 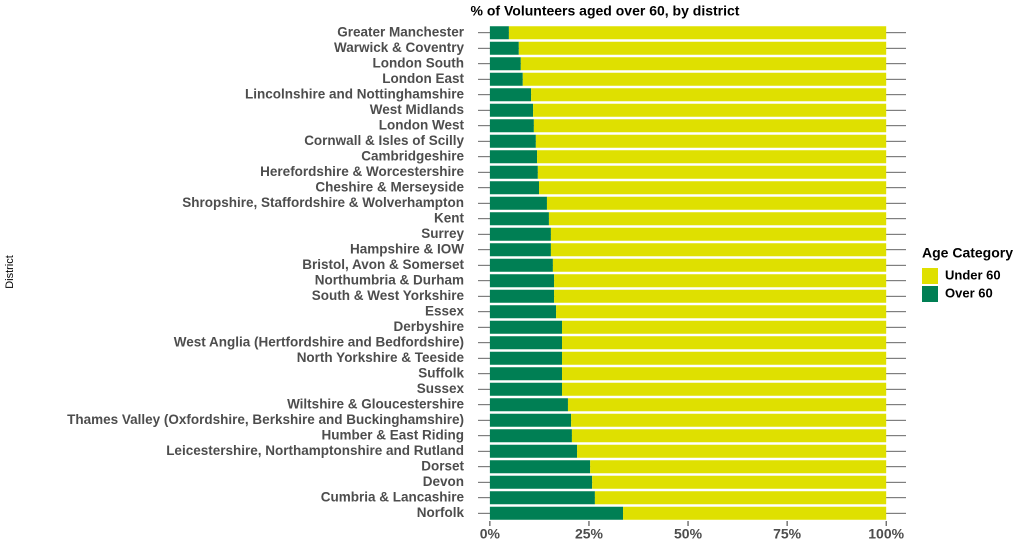 What do you see at coordinates (383, 264) in the screenshot?
I see `y-tick-label: Bristol, Avon & Somerset` at bounding box center [383, 264].